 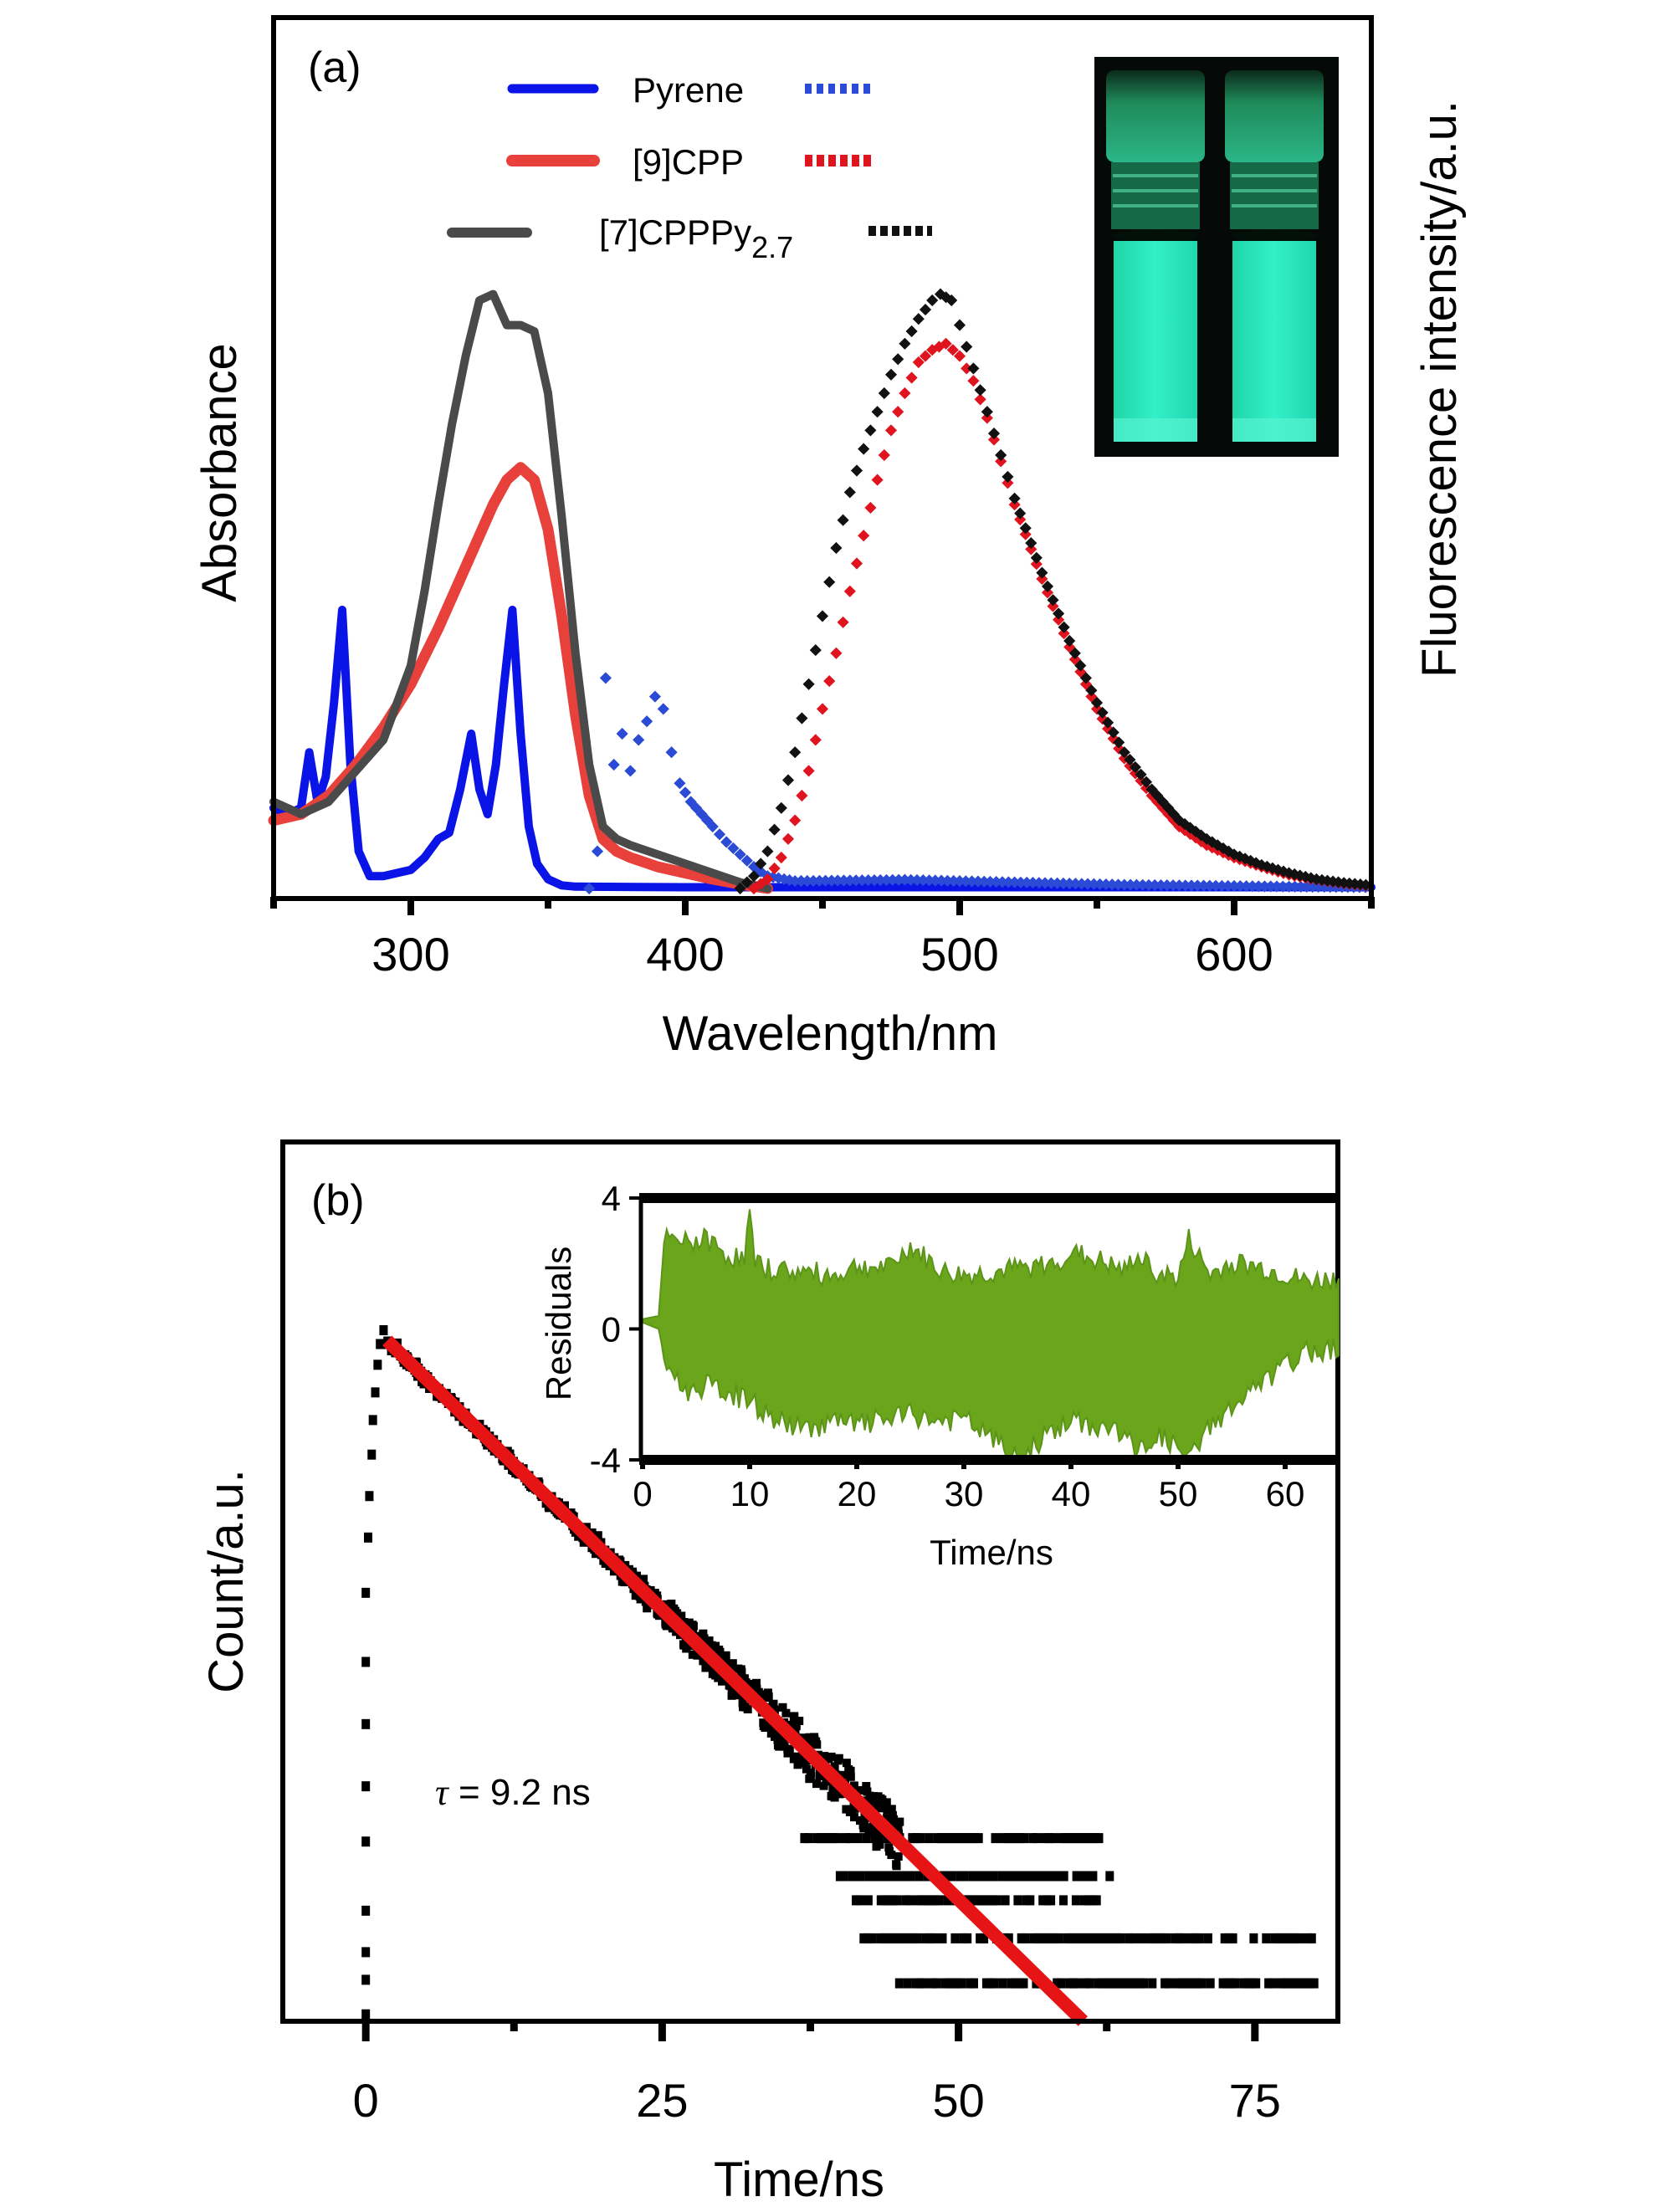 What do you see at coordinates (689, 167) in the screenshot?
I see `legend: Pyrene [9]CPP [7]CPPPy2.7` at bounding box center [689, 167].